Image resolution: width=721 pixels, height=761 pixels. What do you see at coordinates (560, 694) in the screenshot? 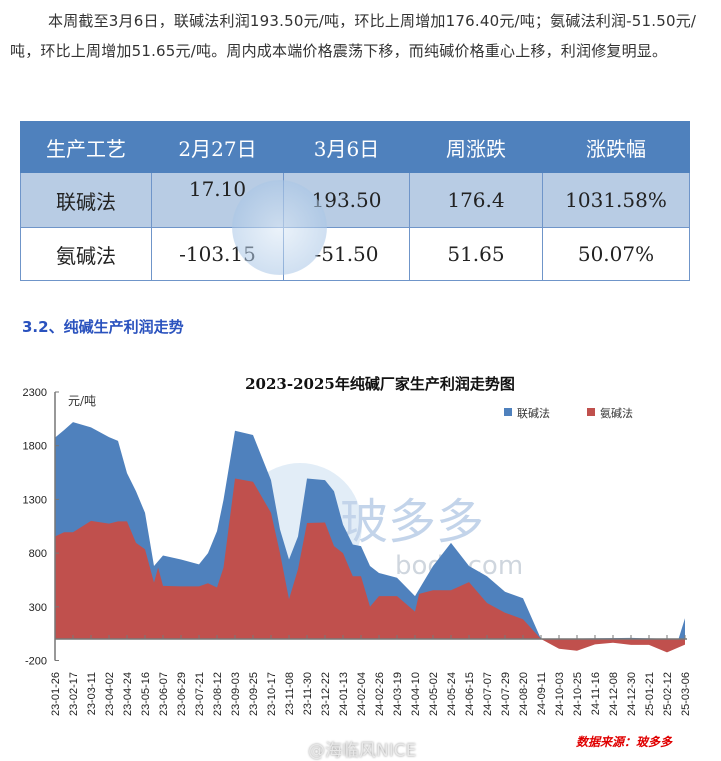
I see `x-tick-label: 24-10-03` at bounding box center [560, 694].